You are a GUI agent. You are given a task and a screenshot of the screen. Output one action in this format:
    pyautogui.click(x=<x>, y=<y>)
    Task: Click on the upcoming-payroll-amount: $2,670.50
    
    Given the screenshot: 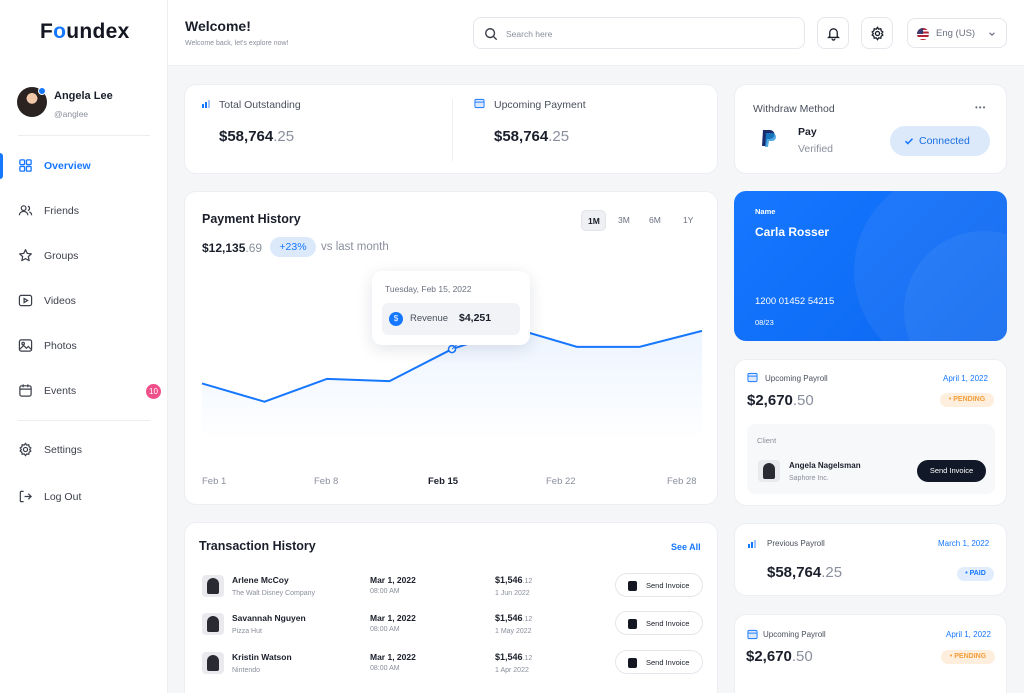 What is the action you would take?
    pyautogui.click(x=780, y=400)
    